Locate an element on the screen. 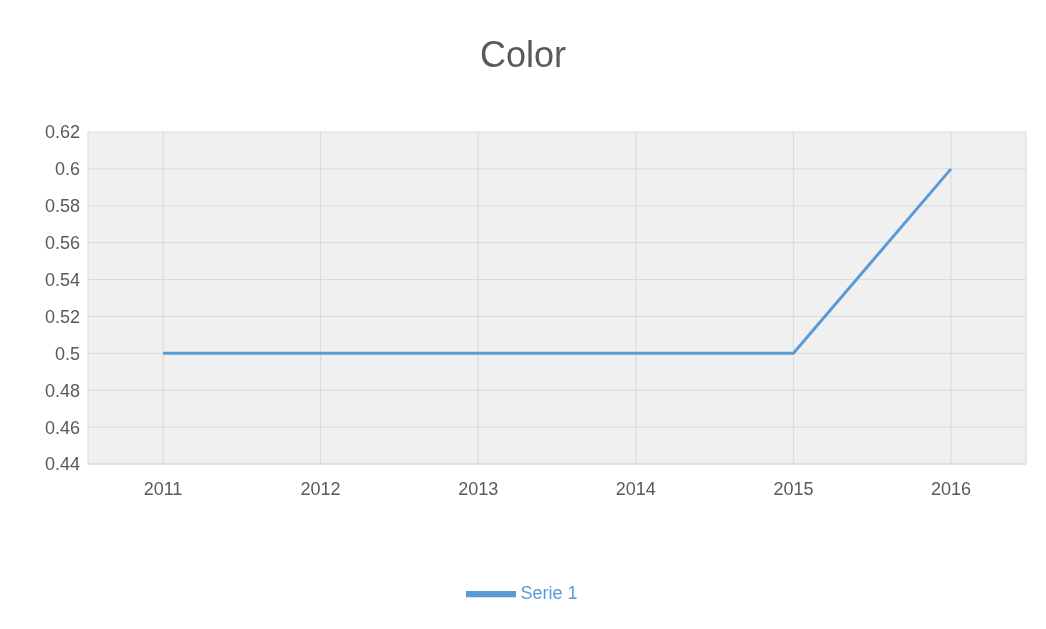 This screenshot has height=629, width=1046. legend-label: Serie 1 is located at coordinates (549, 592).